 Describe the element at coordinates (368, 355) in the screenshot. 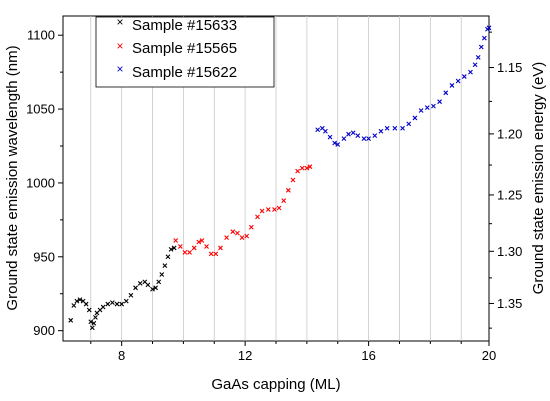

I see `x-tick-label: 16` at that location.